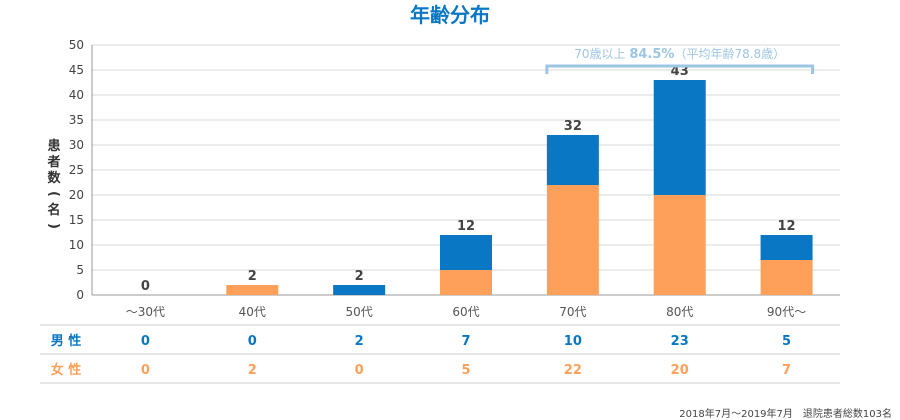  What do you see at coordinates (465, 341) in the screenshot?
I see `table-cell-0-3: 7` at bounding box center [465, 341].